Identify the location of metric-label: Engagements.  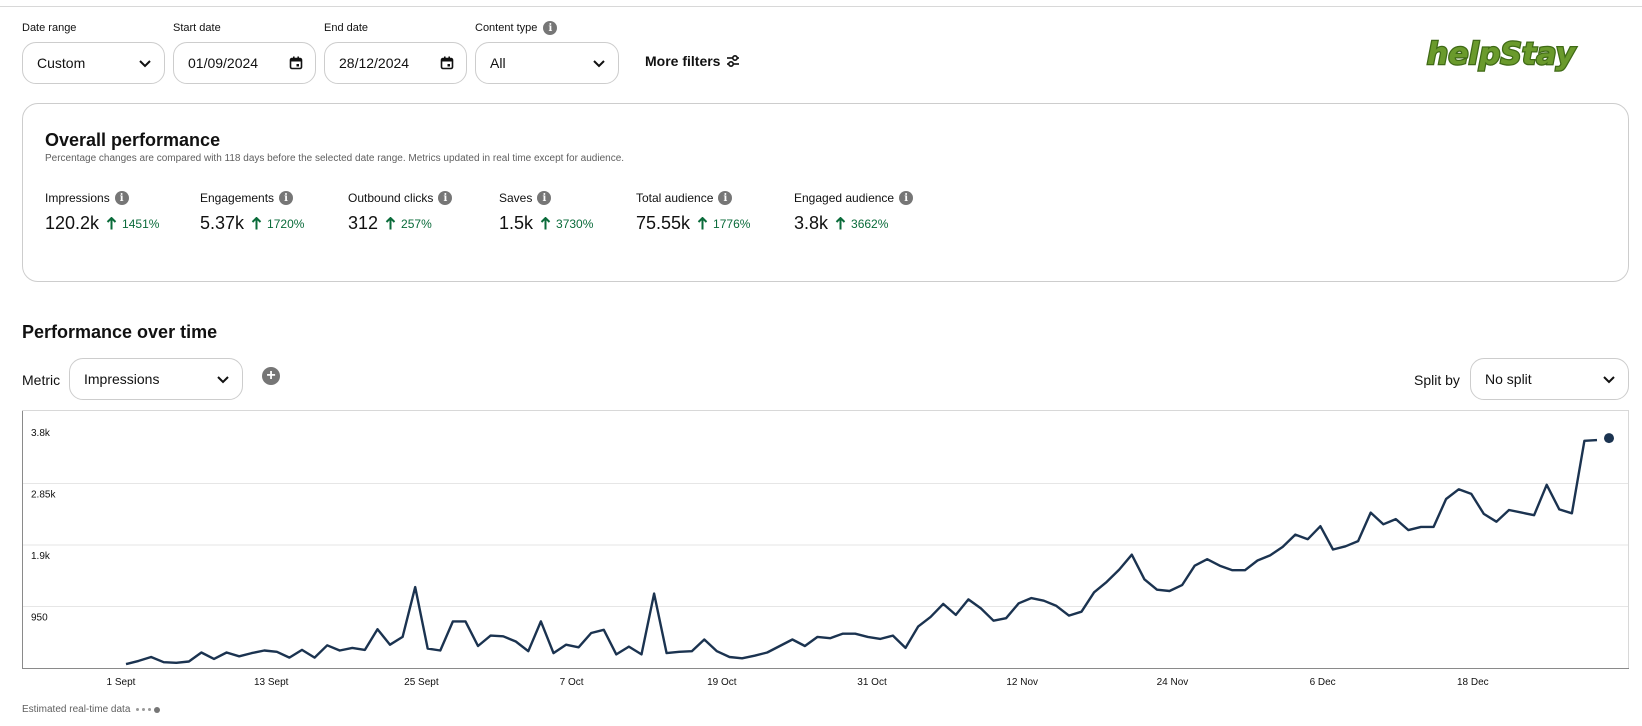
(237, 198).